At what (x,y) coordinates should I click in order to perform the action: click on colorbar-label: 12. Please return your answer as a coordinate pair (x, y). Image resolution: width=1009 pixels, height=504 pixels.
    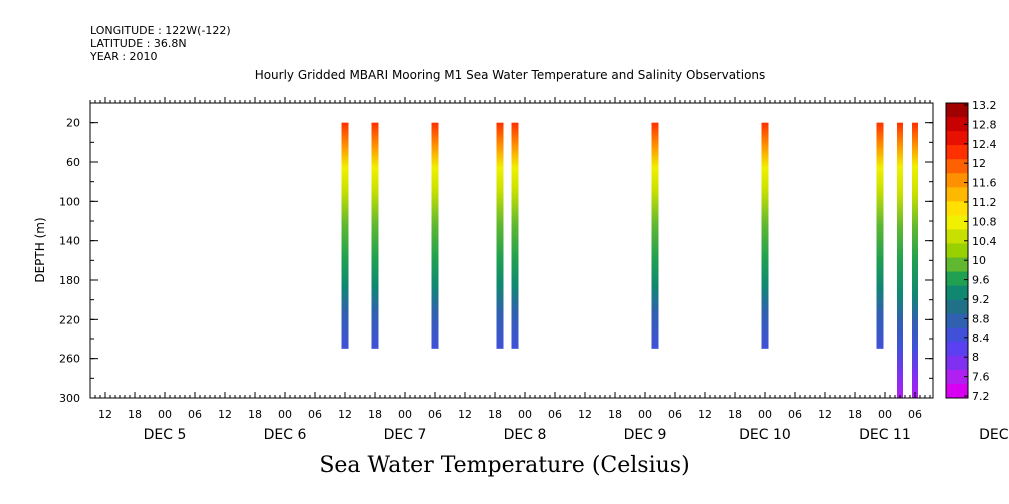
    Looking at the image, I should click on (979, 163).